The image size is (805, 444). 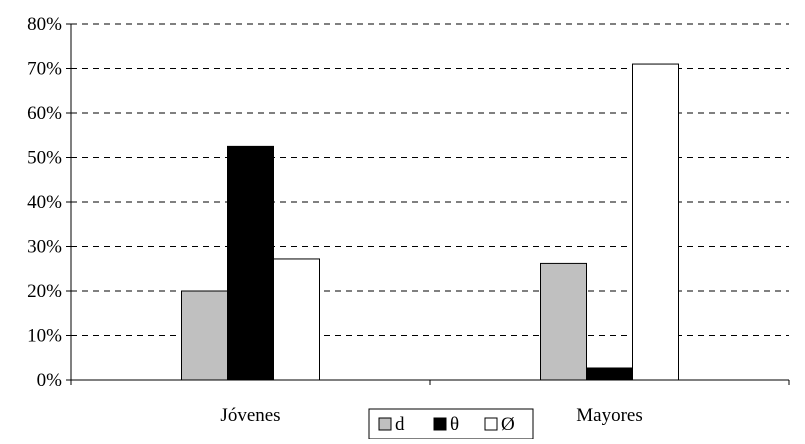 I want to click on legend-box, so click(x=451, y=424).